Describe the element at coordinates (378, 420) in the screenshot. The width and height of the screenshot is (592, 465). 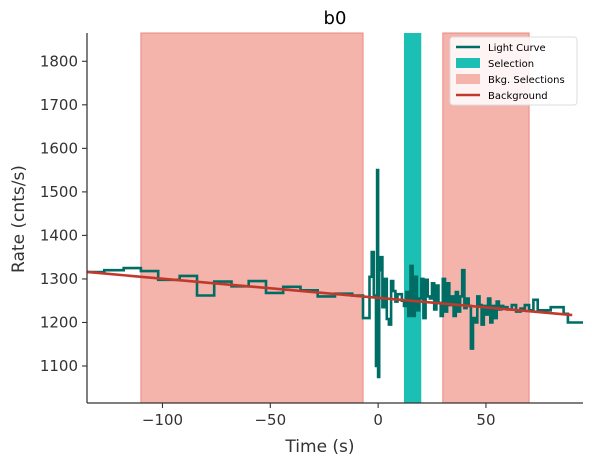
I see `x-tick-label: 0` at that location.